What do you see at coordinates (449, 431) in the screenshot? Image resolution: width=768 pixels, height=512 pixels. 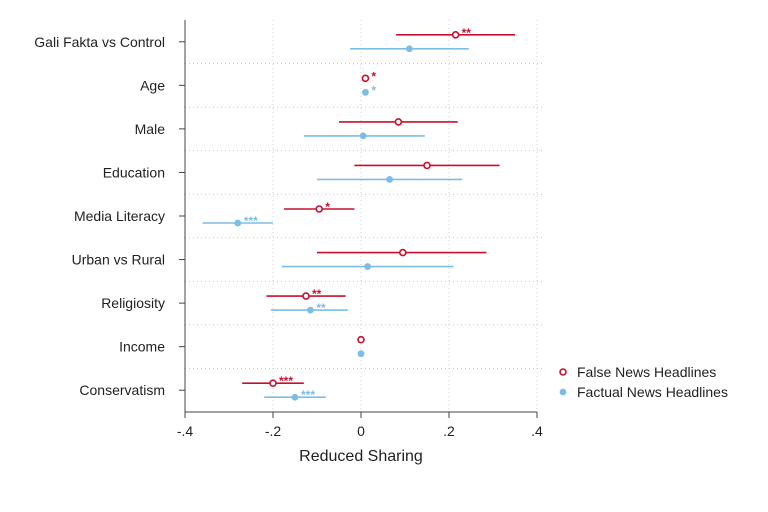 I see `x-tick-label: .2` at bounding box center [449, 431].